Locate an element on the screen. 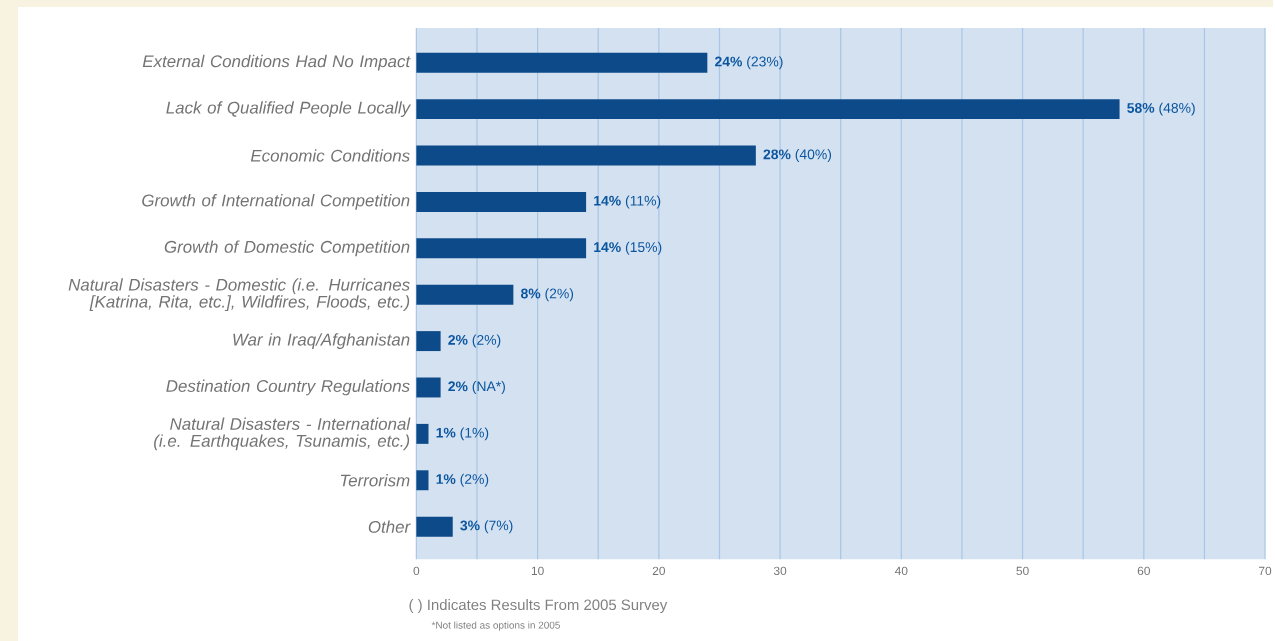 This screenshot has width=1275, height=641. data-label: 24% (23%) is located at coordinates (749, 63).